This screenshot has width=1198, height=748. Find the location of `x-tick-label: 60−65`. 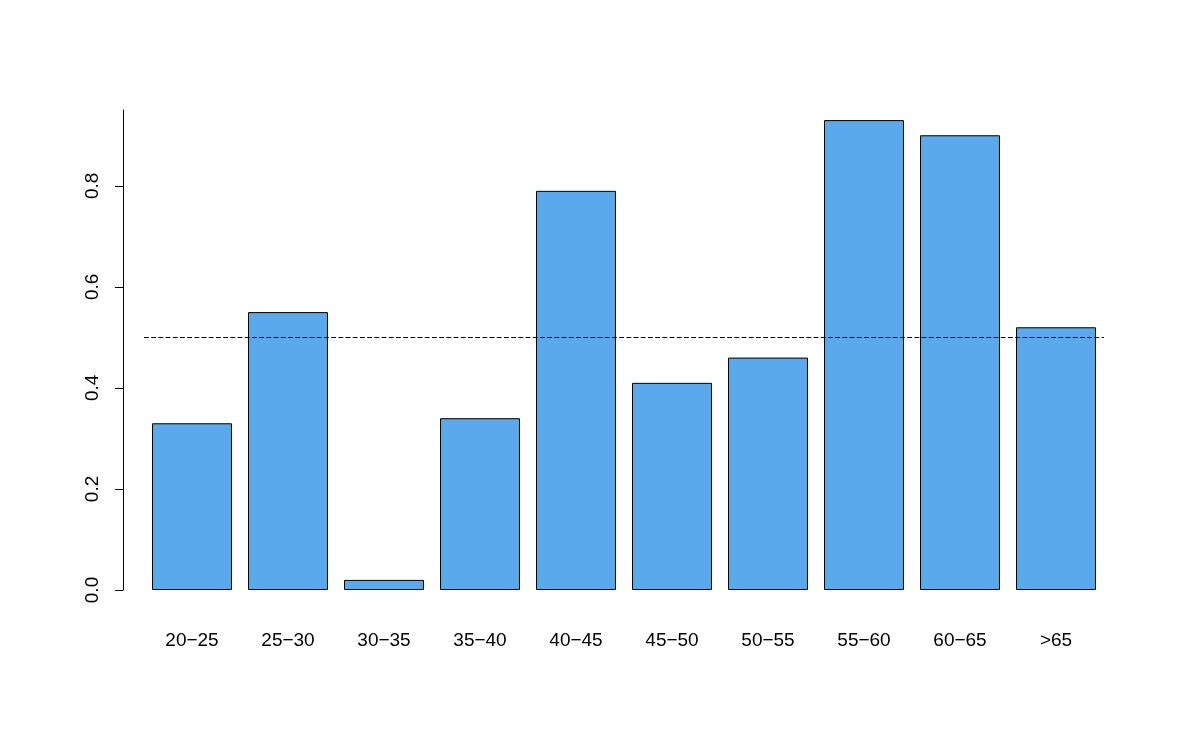

x-tick-label: 60−65 is located at coordinates (960, 639).